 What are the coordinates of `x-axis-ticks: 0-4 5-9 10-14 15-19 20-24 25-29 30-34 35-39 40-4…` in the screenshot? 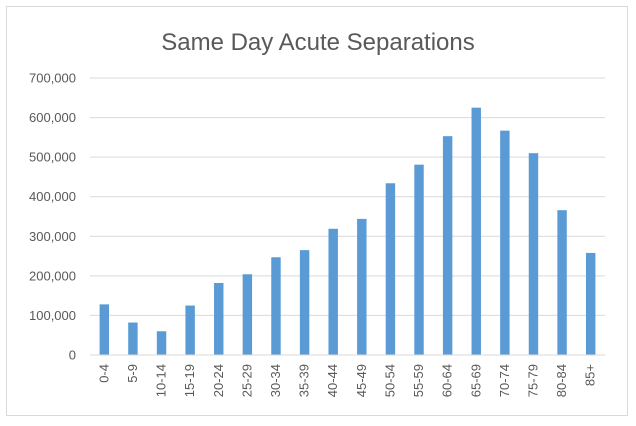 It's located at (346, 380).